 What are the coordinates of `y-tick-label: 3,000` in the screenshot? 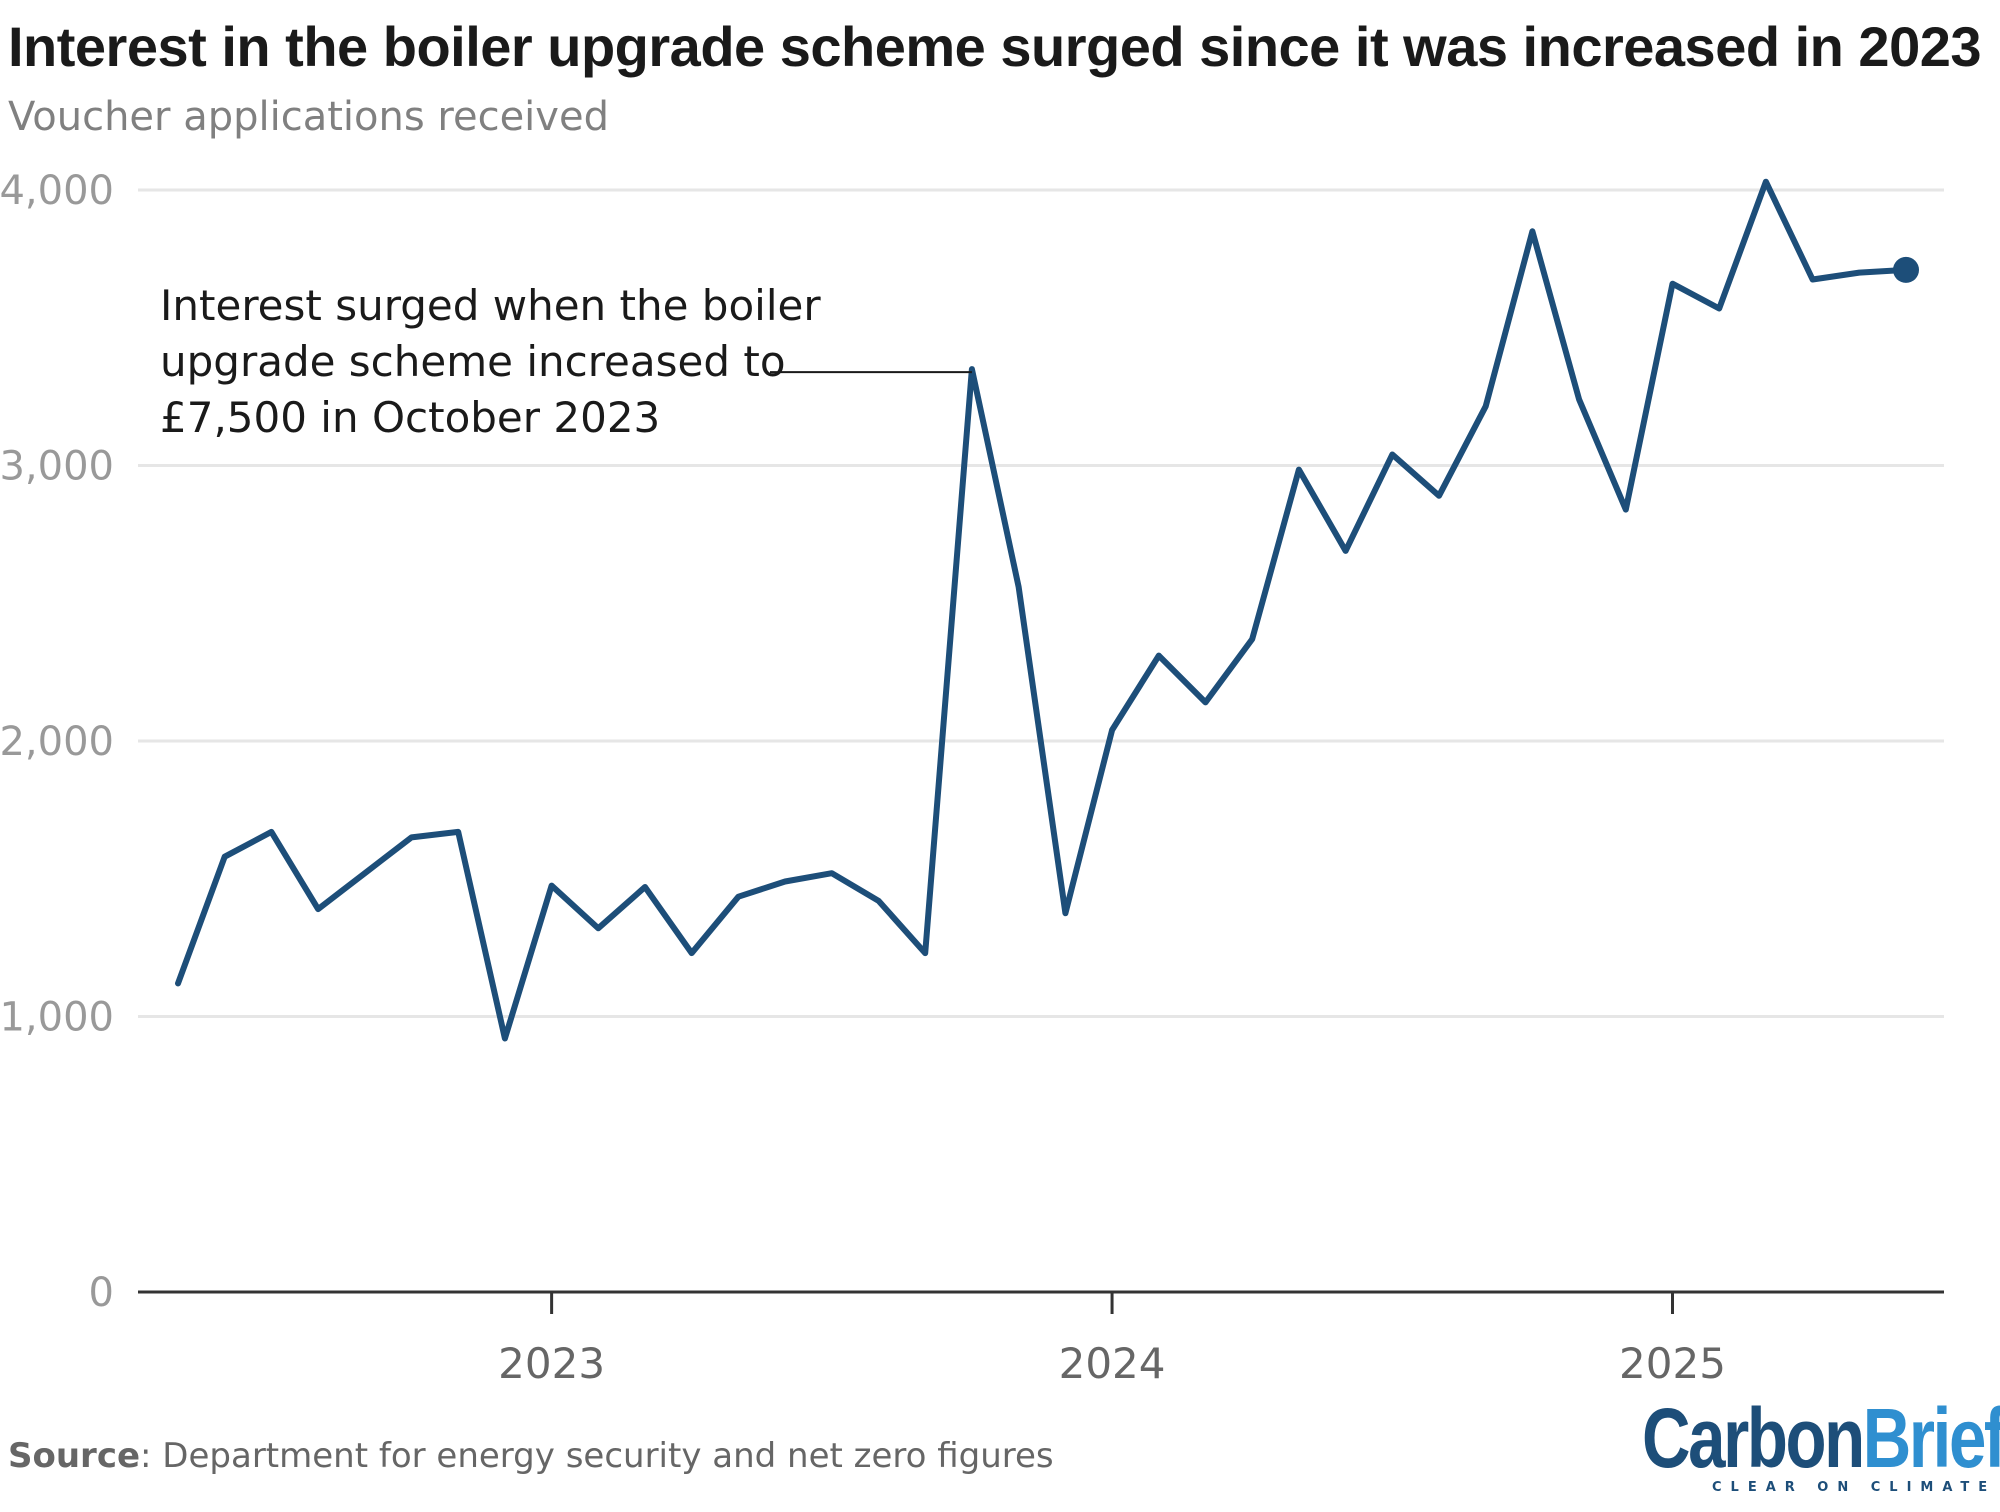 It's located at (57, 467).